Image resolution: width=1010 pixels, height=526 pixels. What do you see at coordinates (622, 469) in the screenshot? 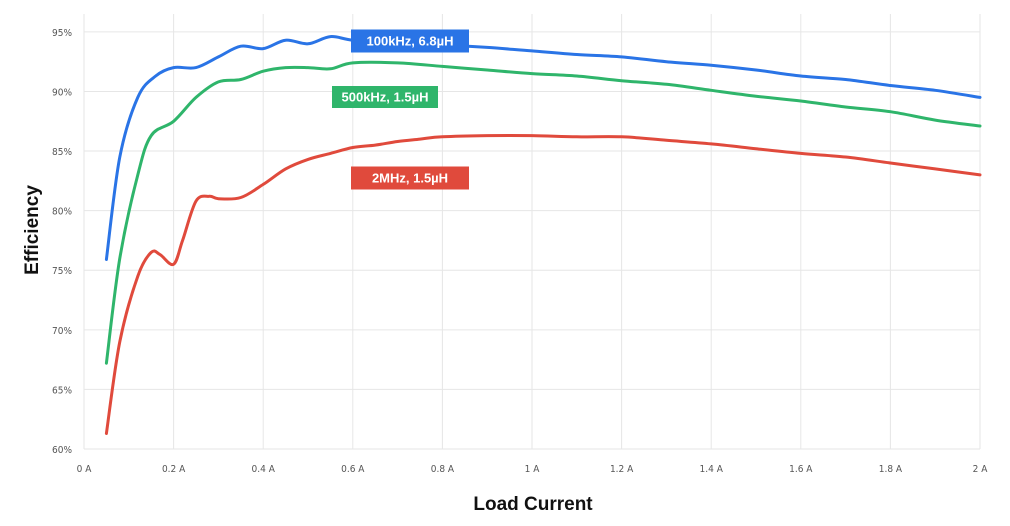
I see `x-tick-label: 1.2 A` at bounding box center [622, 469].